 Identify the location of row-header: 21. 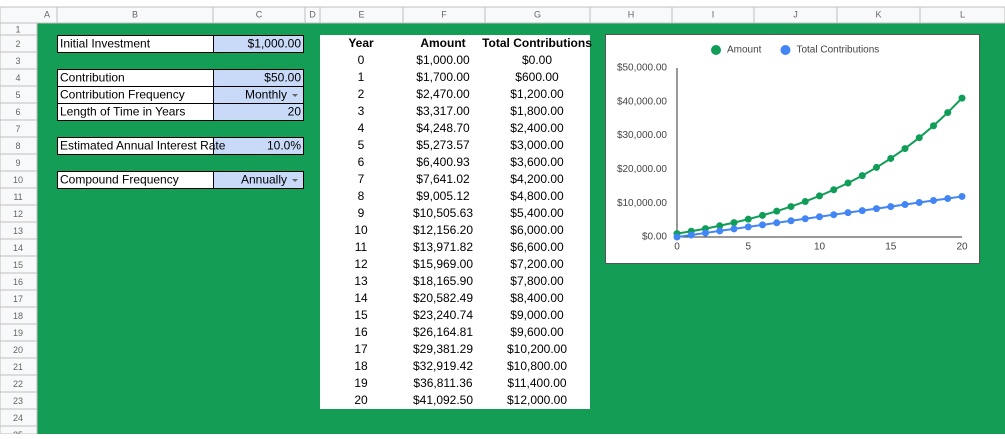
(18, 367).